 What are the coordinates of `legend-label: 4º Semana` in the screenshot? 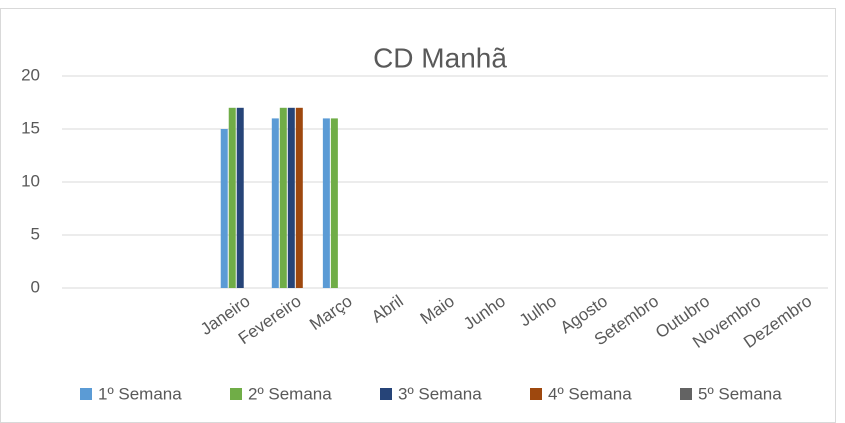 It's located at (590, 393).